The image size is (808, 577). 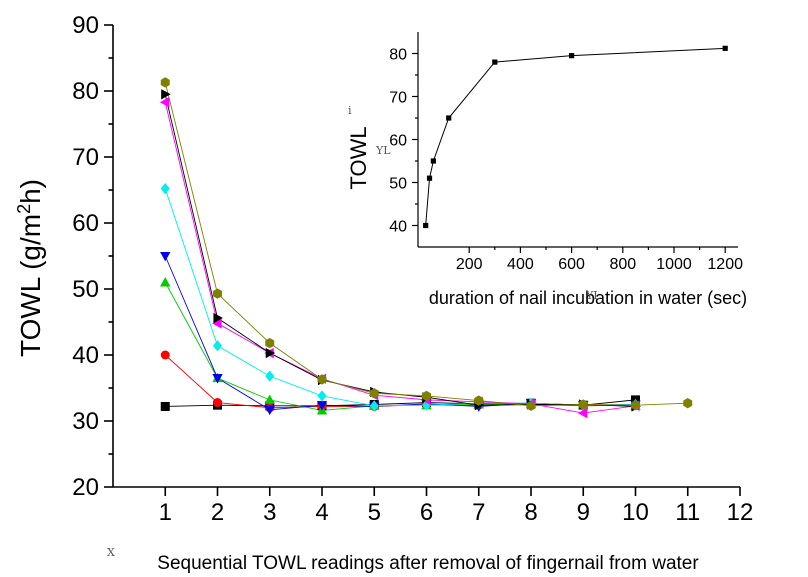 I want to click on inset-x-axis-stray-mark: YL, so click(x=593, y=295).